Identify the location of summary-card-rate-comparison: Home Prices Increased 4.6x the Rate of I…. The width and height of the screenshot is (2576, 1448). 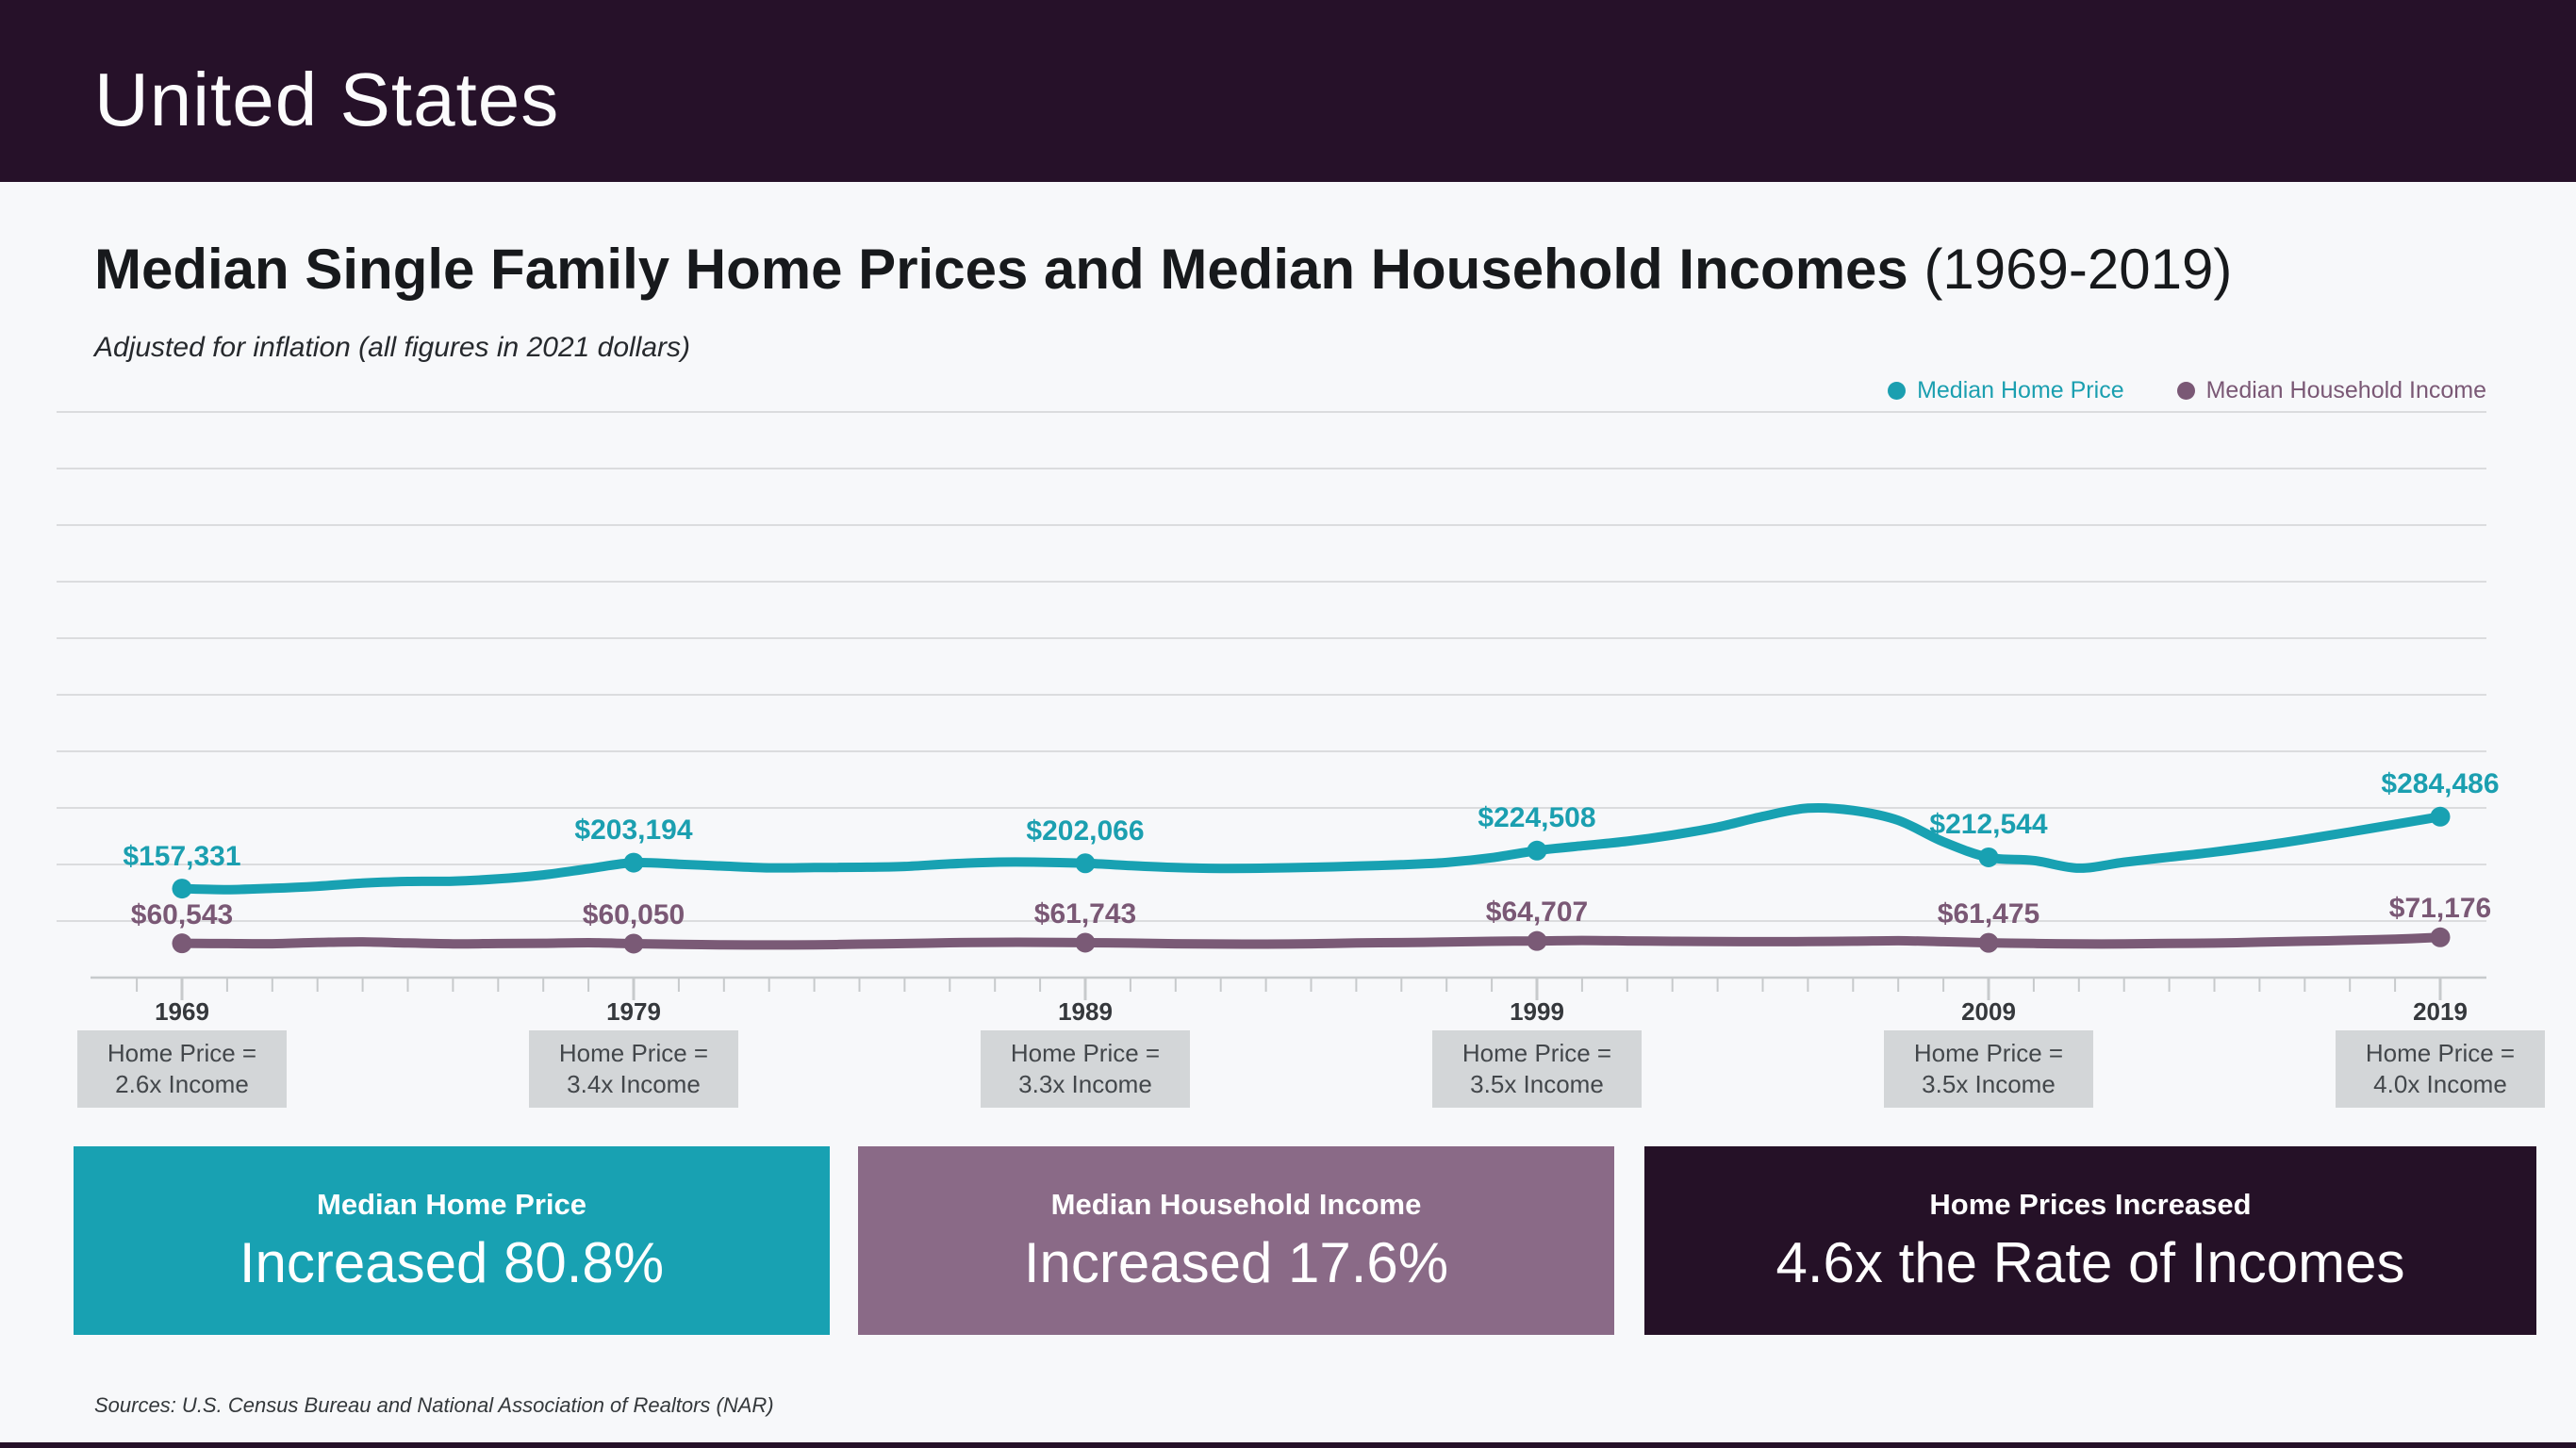
(2090, 1240).